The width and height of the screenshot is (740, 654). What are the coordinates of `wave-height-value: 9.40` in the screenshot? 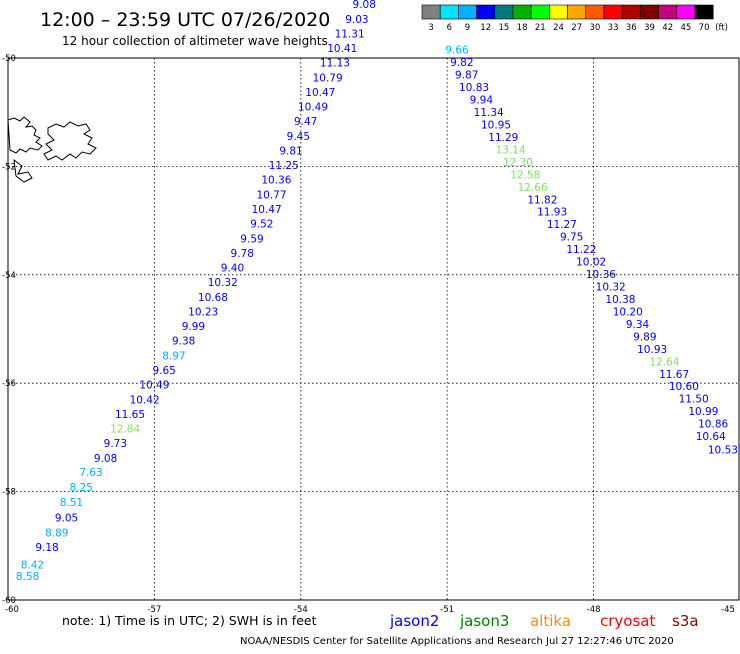 It's located at (232, 269).